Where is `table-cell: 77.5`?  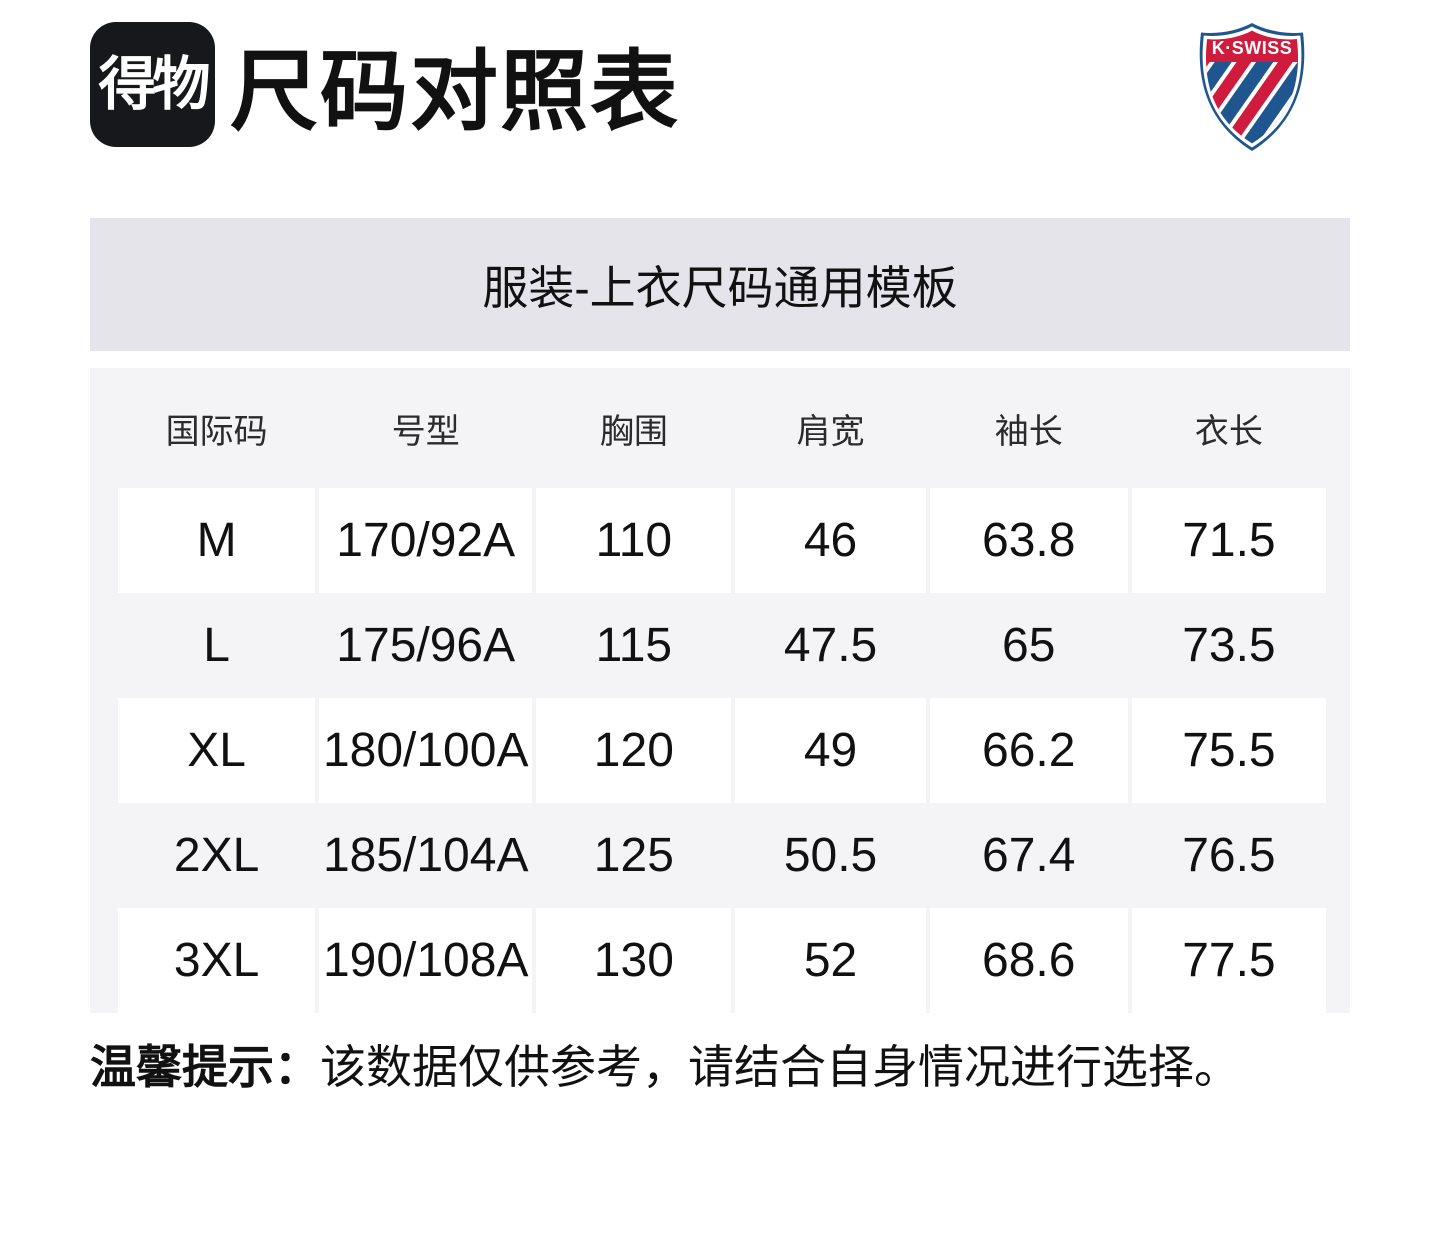 table-cell: 77.5 is located at coordinates (1228, 960).